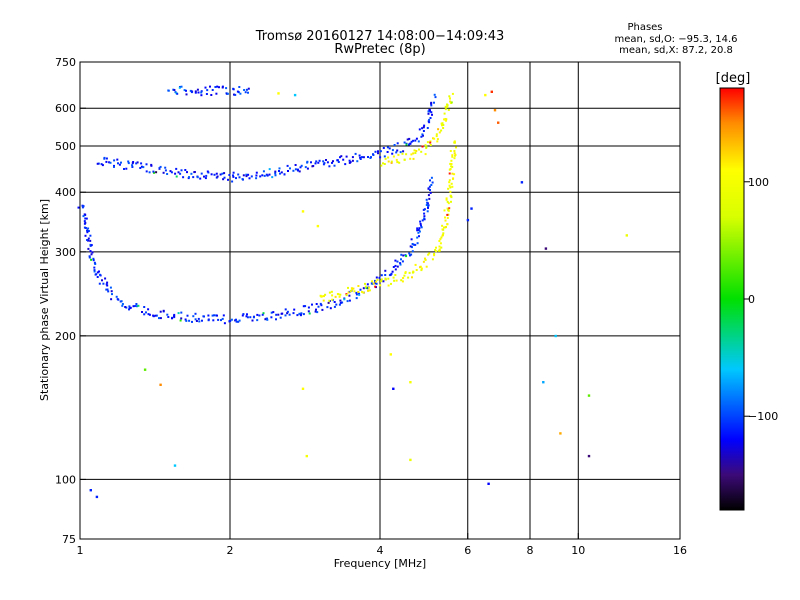 This screenshot has width=800, height=600. What do you see at coordinates (467, 550) in the screenshot?
I see `x-tick-label: 6` at bounding box center [467, 550].